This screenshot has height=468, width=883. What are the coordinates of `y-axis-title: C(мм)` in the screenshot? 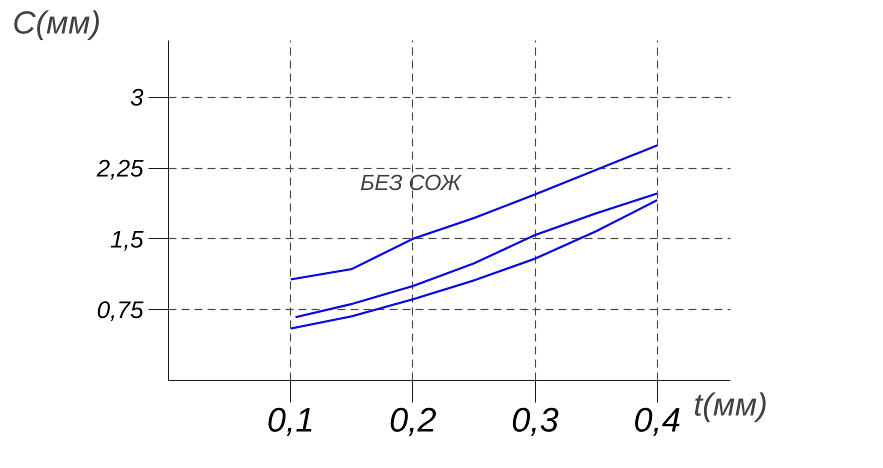 It's located at (56, 22).